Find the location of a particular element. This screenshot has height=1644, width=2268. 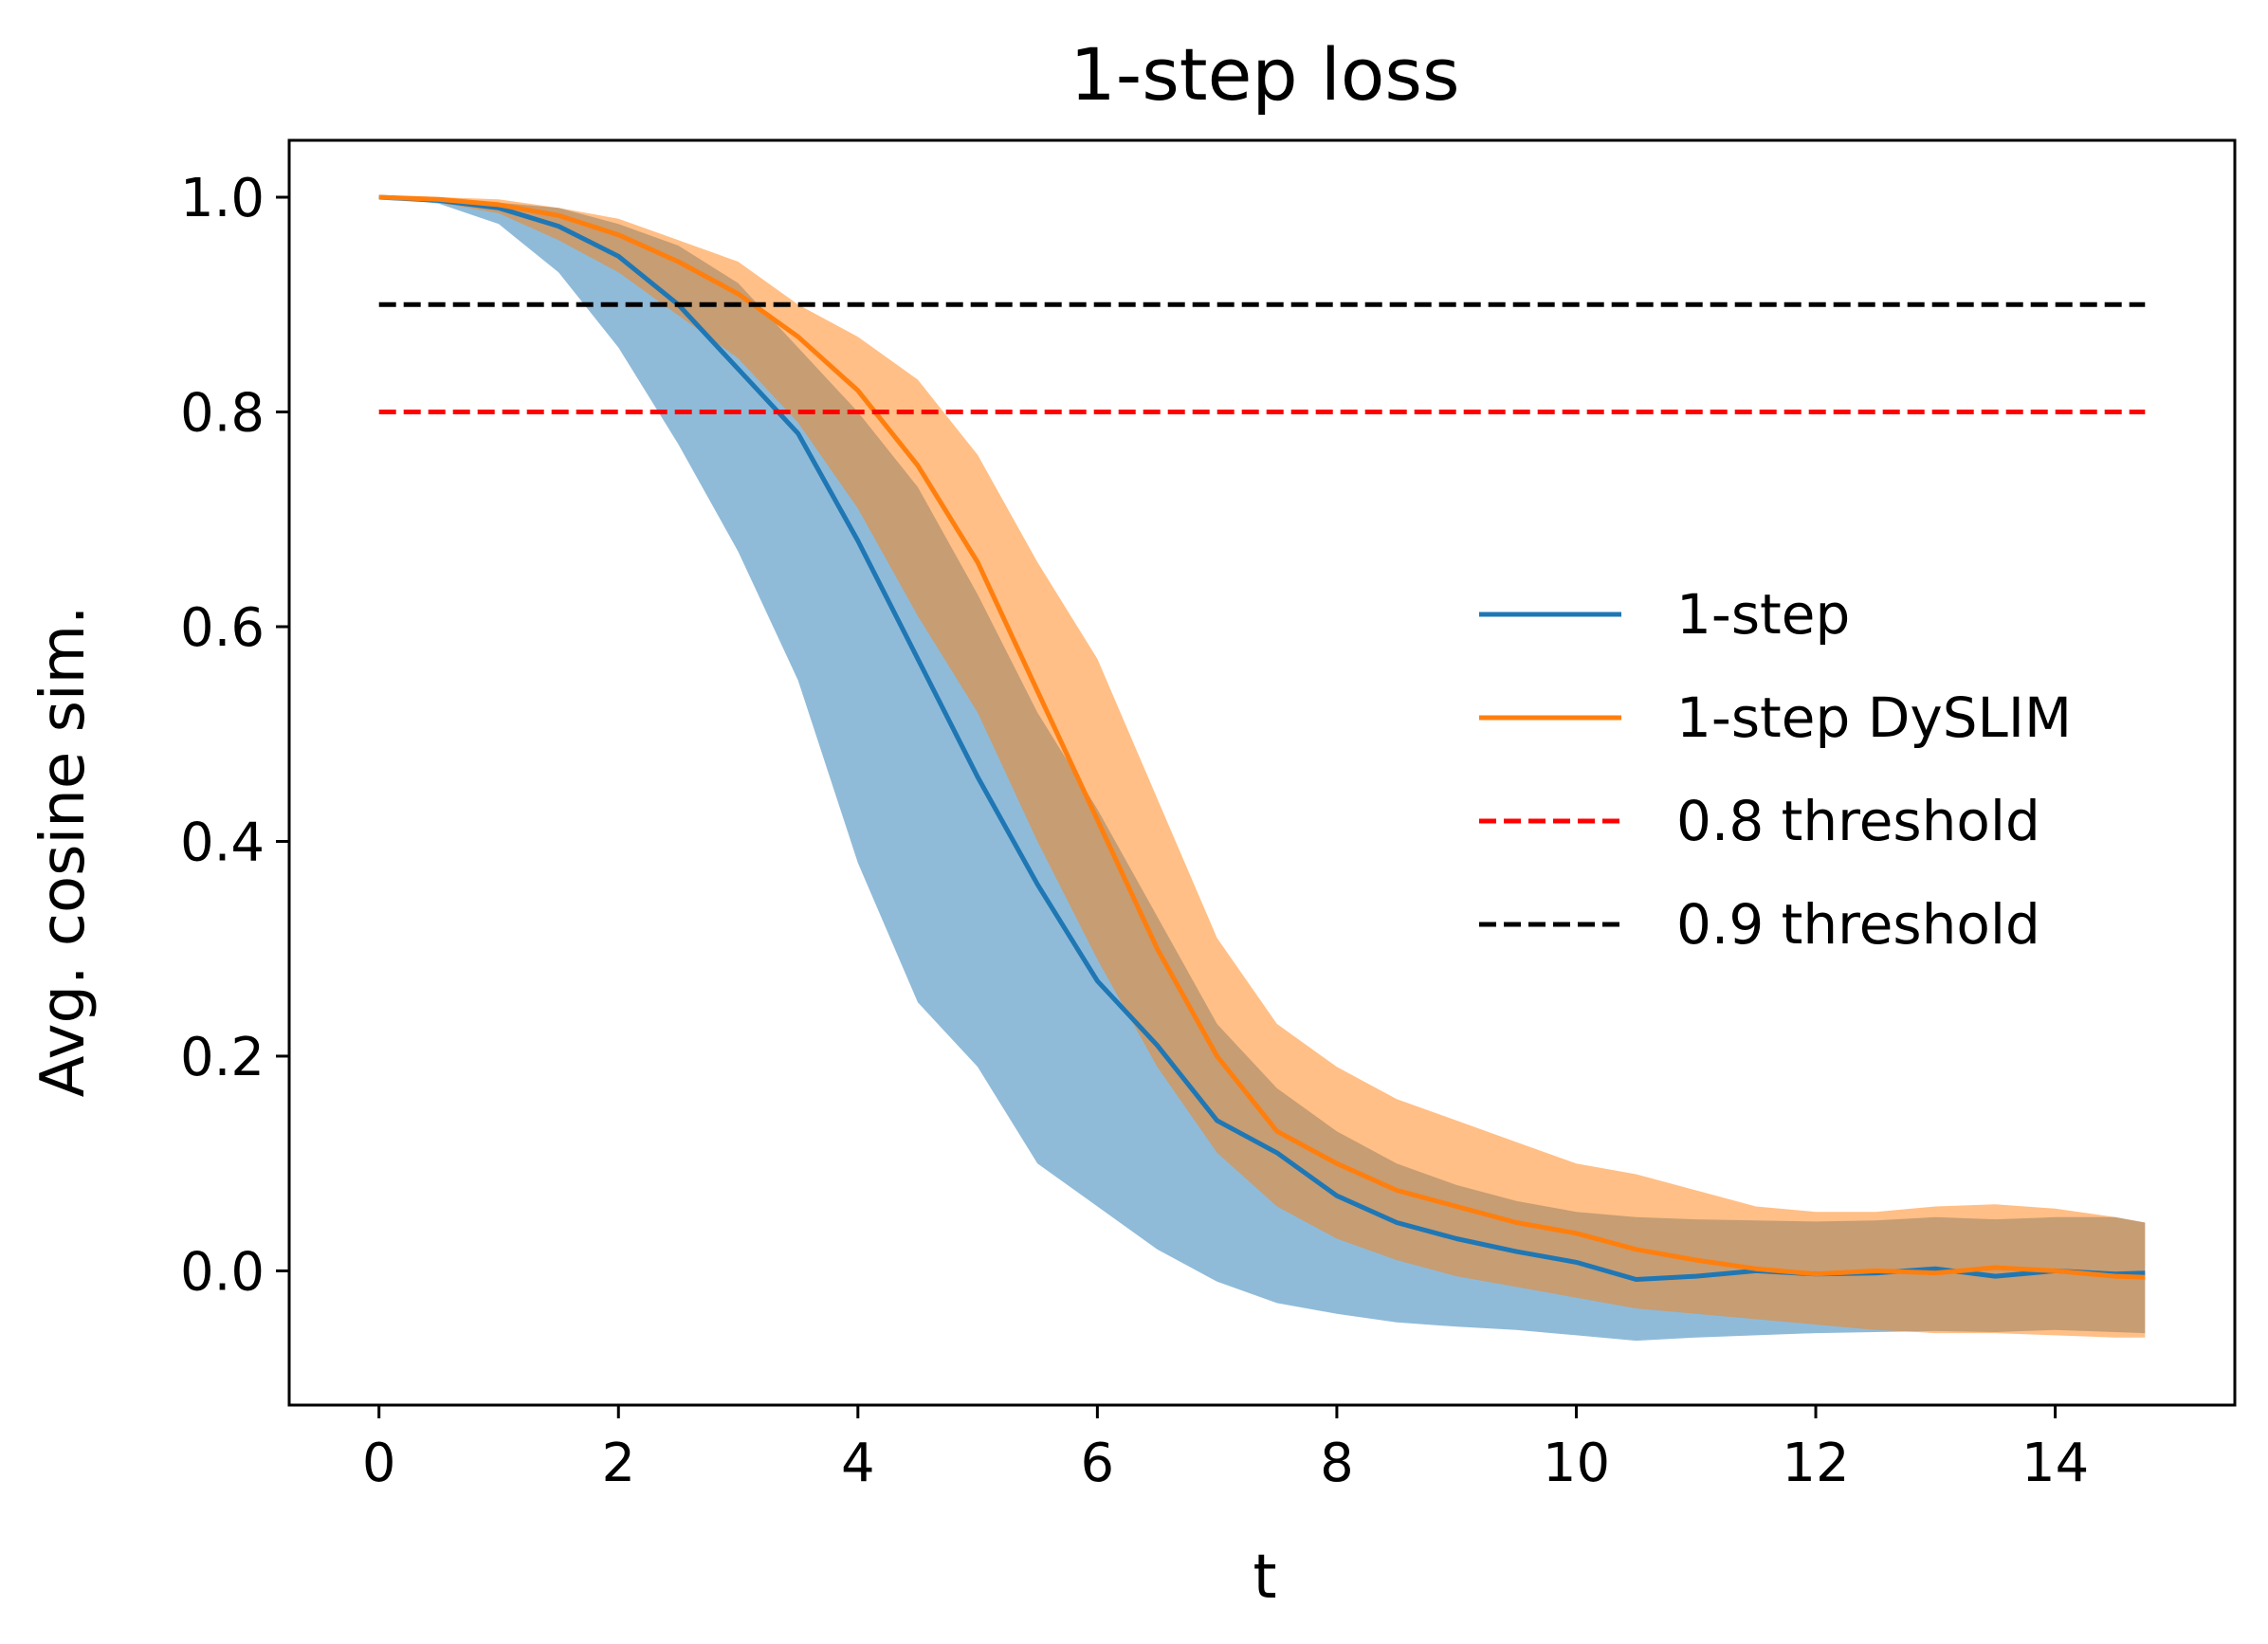

x-tick-label: 14 is located at coordinates (2055, 1463).